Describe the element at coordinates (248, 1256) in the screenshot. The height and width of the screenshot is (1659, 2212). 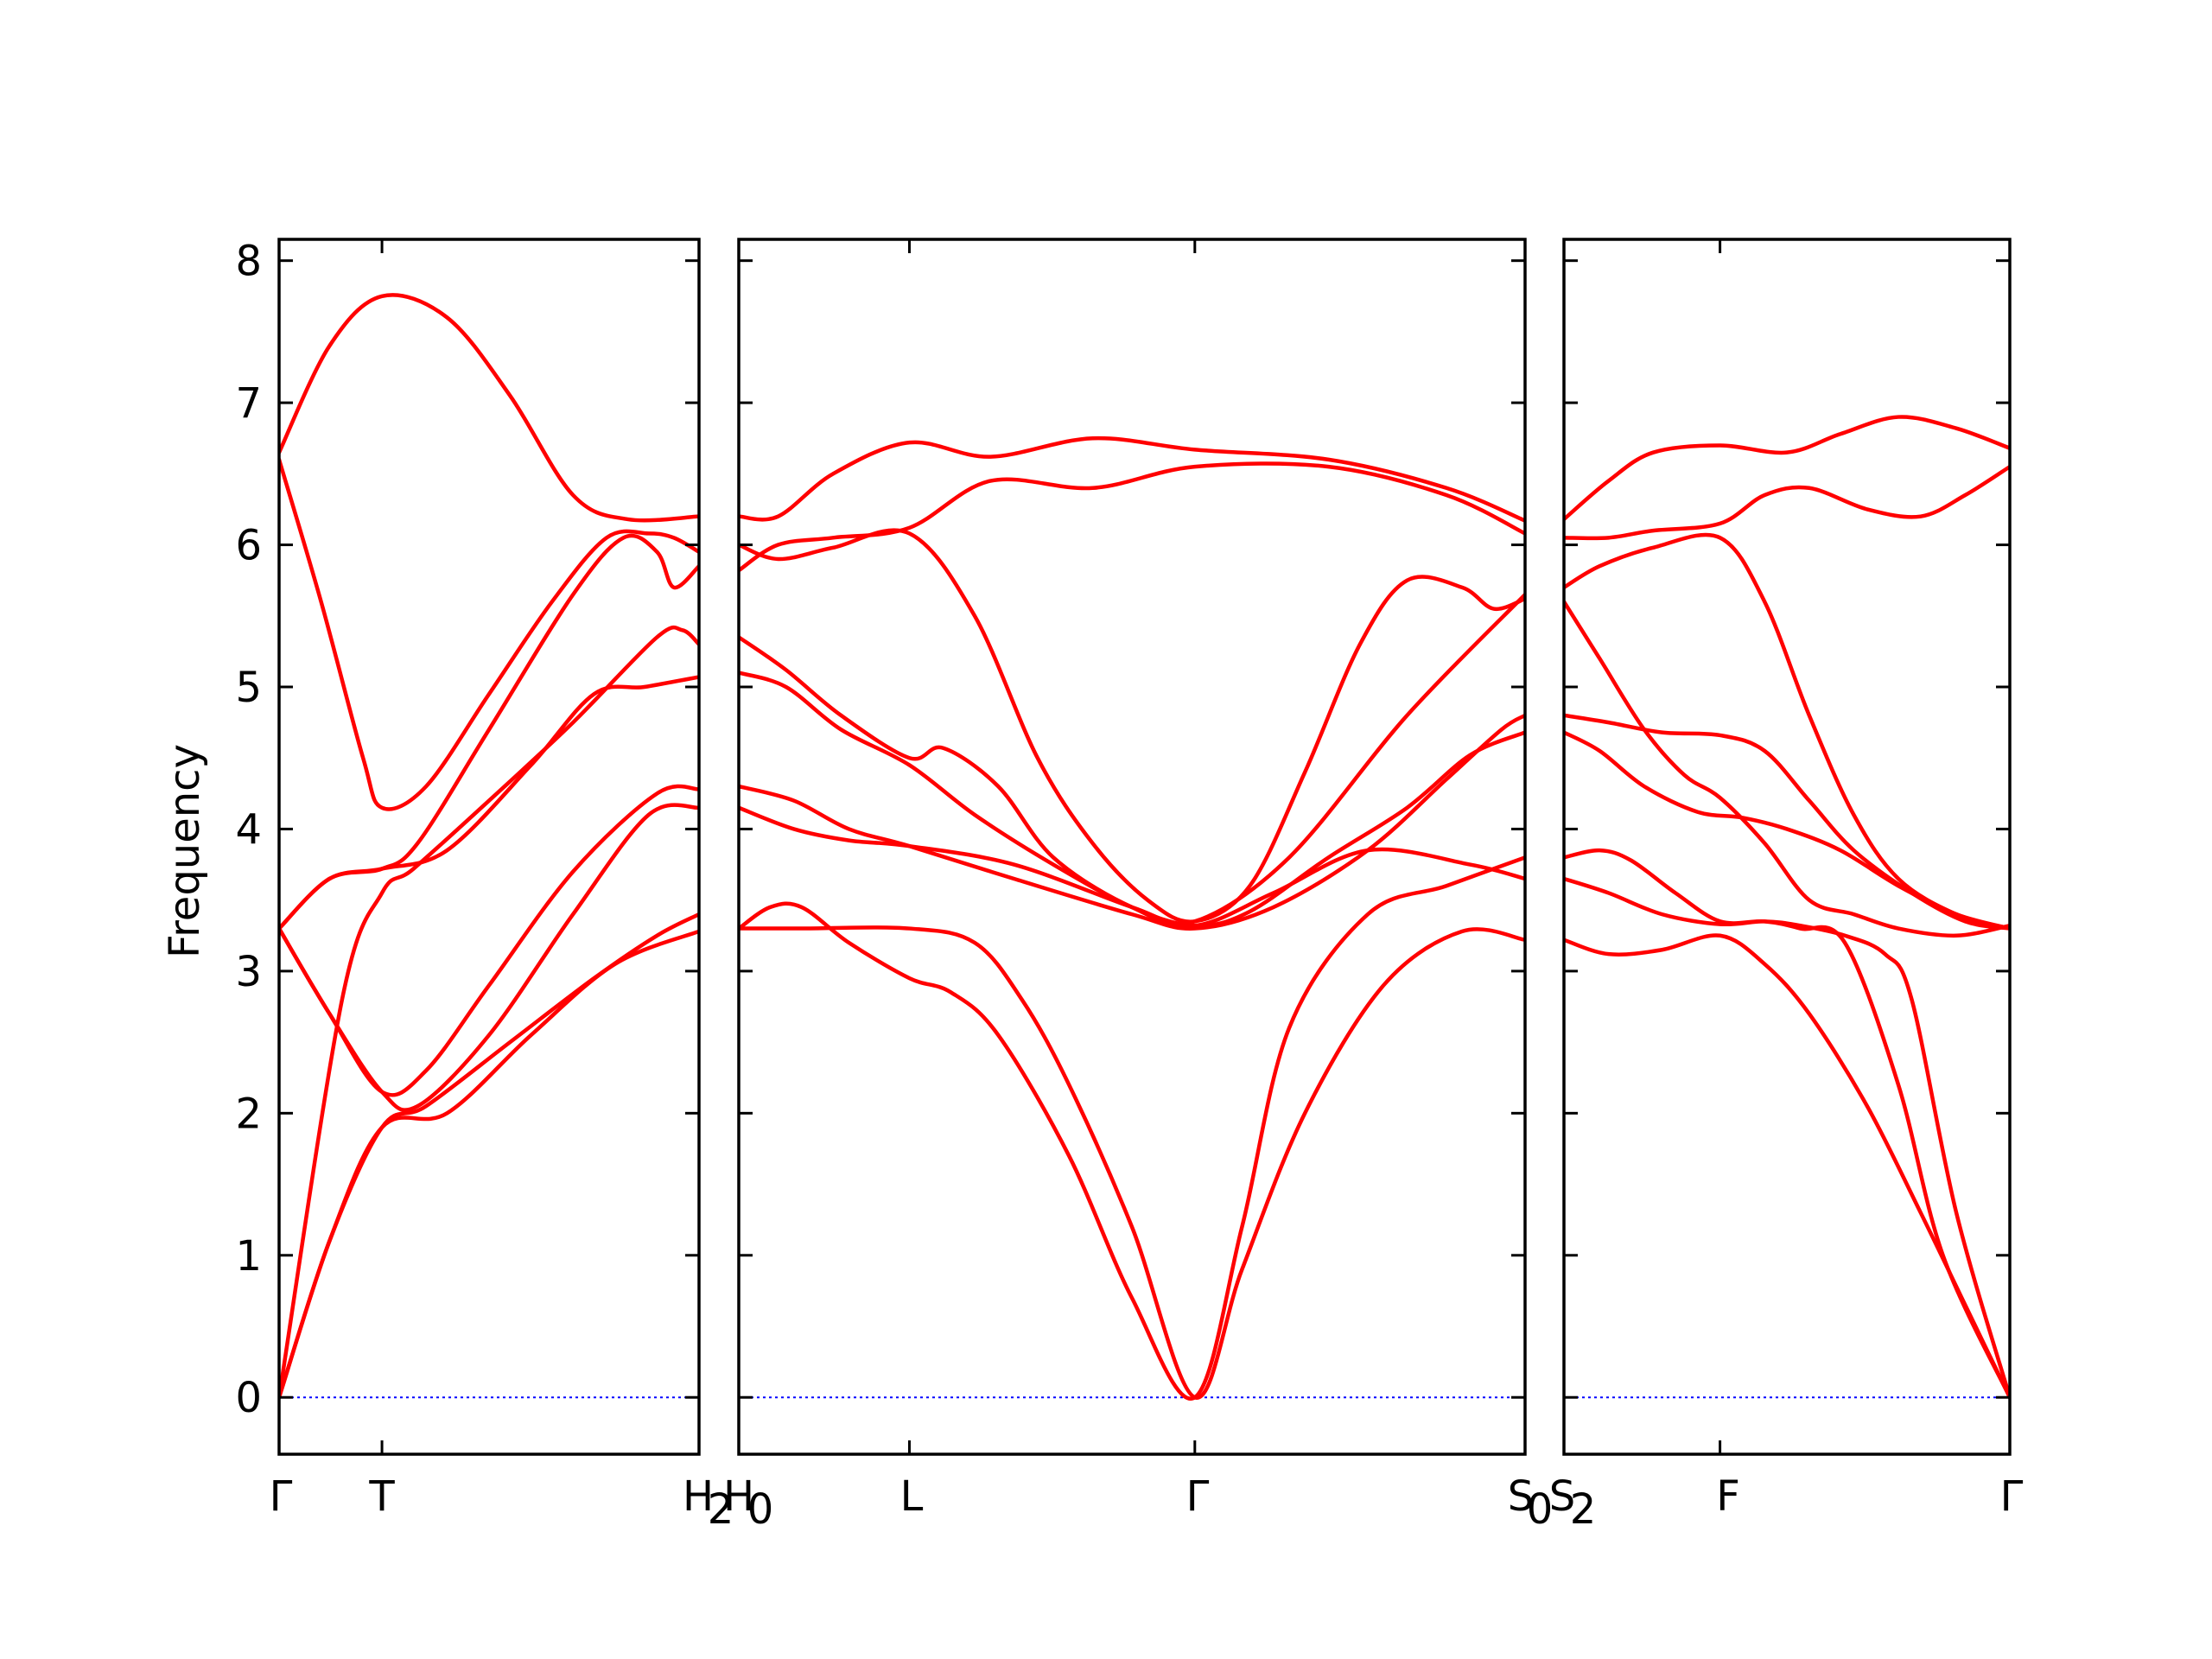
I see `y-tick-label: 1` at that location.